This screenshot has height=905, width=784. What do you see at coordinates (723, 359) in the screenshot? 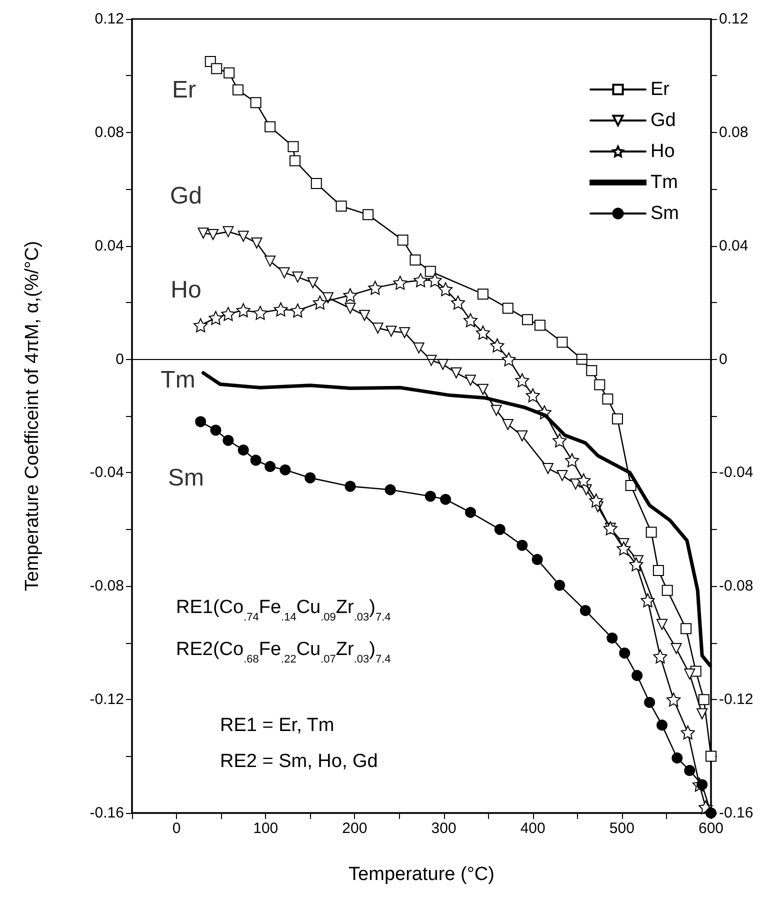
I see `y2-tick-label: 0` at bounding box center [723, 359].